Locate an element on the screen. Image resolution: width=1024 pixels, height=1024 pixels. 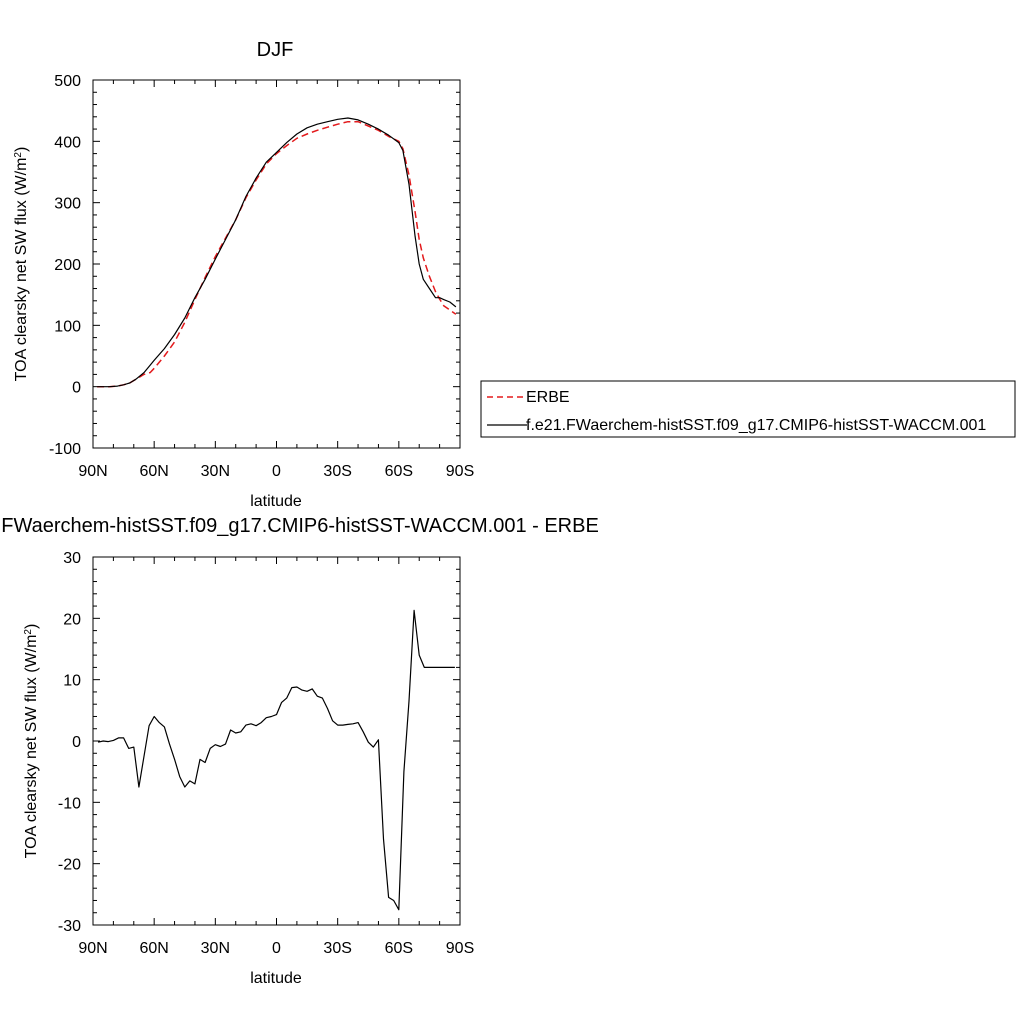
y-tick-label: -100 is located at coordinates (65, 449).